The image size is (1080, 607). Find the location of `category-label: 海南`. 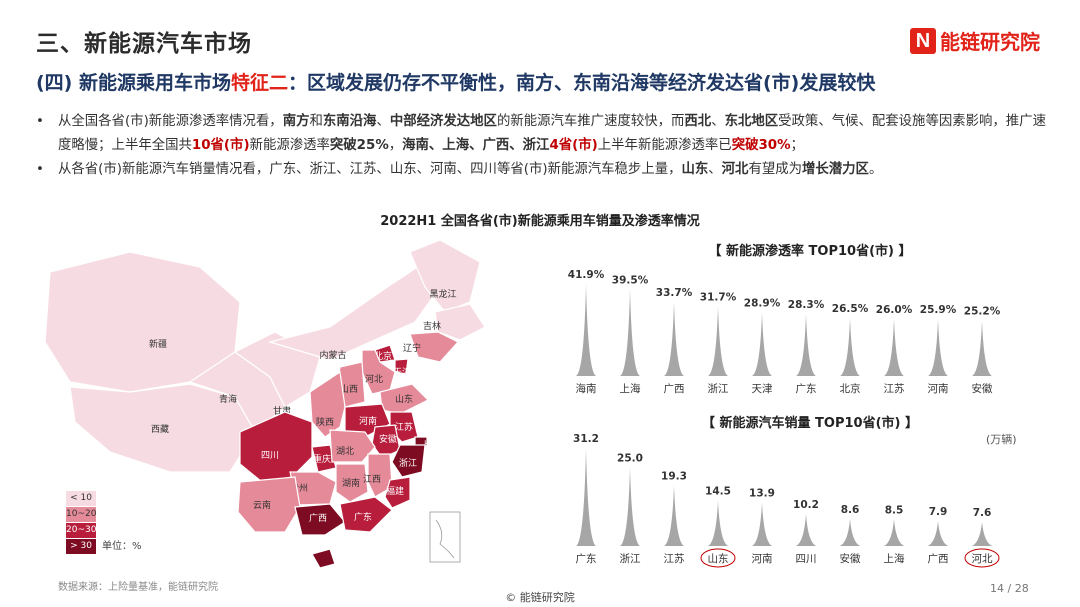

category-label: 海南 is located at coordinates (586, 388).